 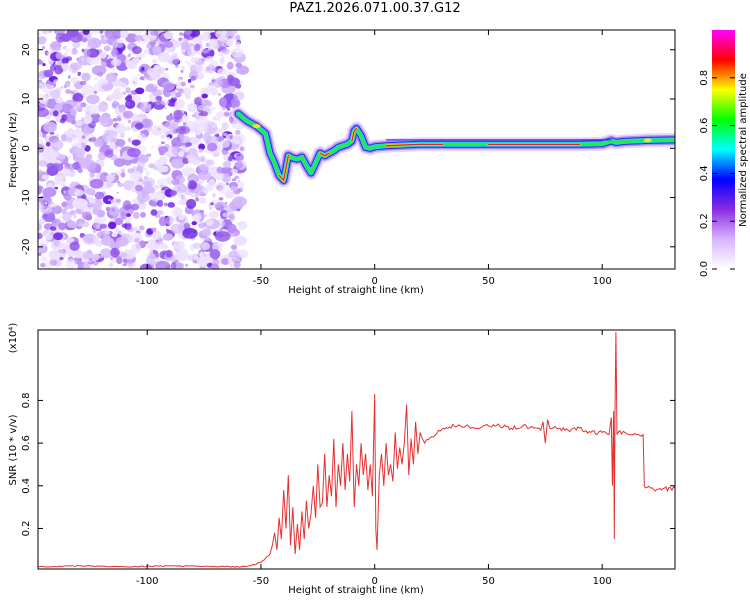 I want to click on colorbar-tick-label: 0.0, so click(x=704, y=269).